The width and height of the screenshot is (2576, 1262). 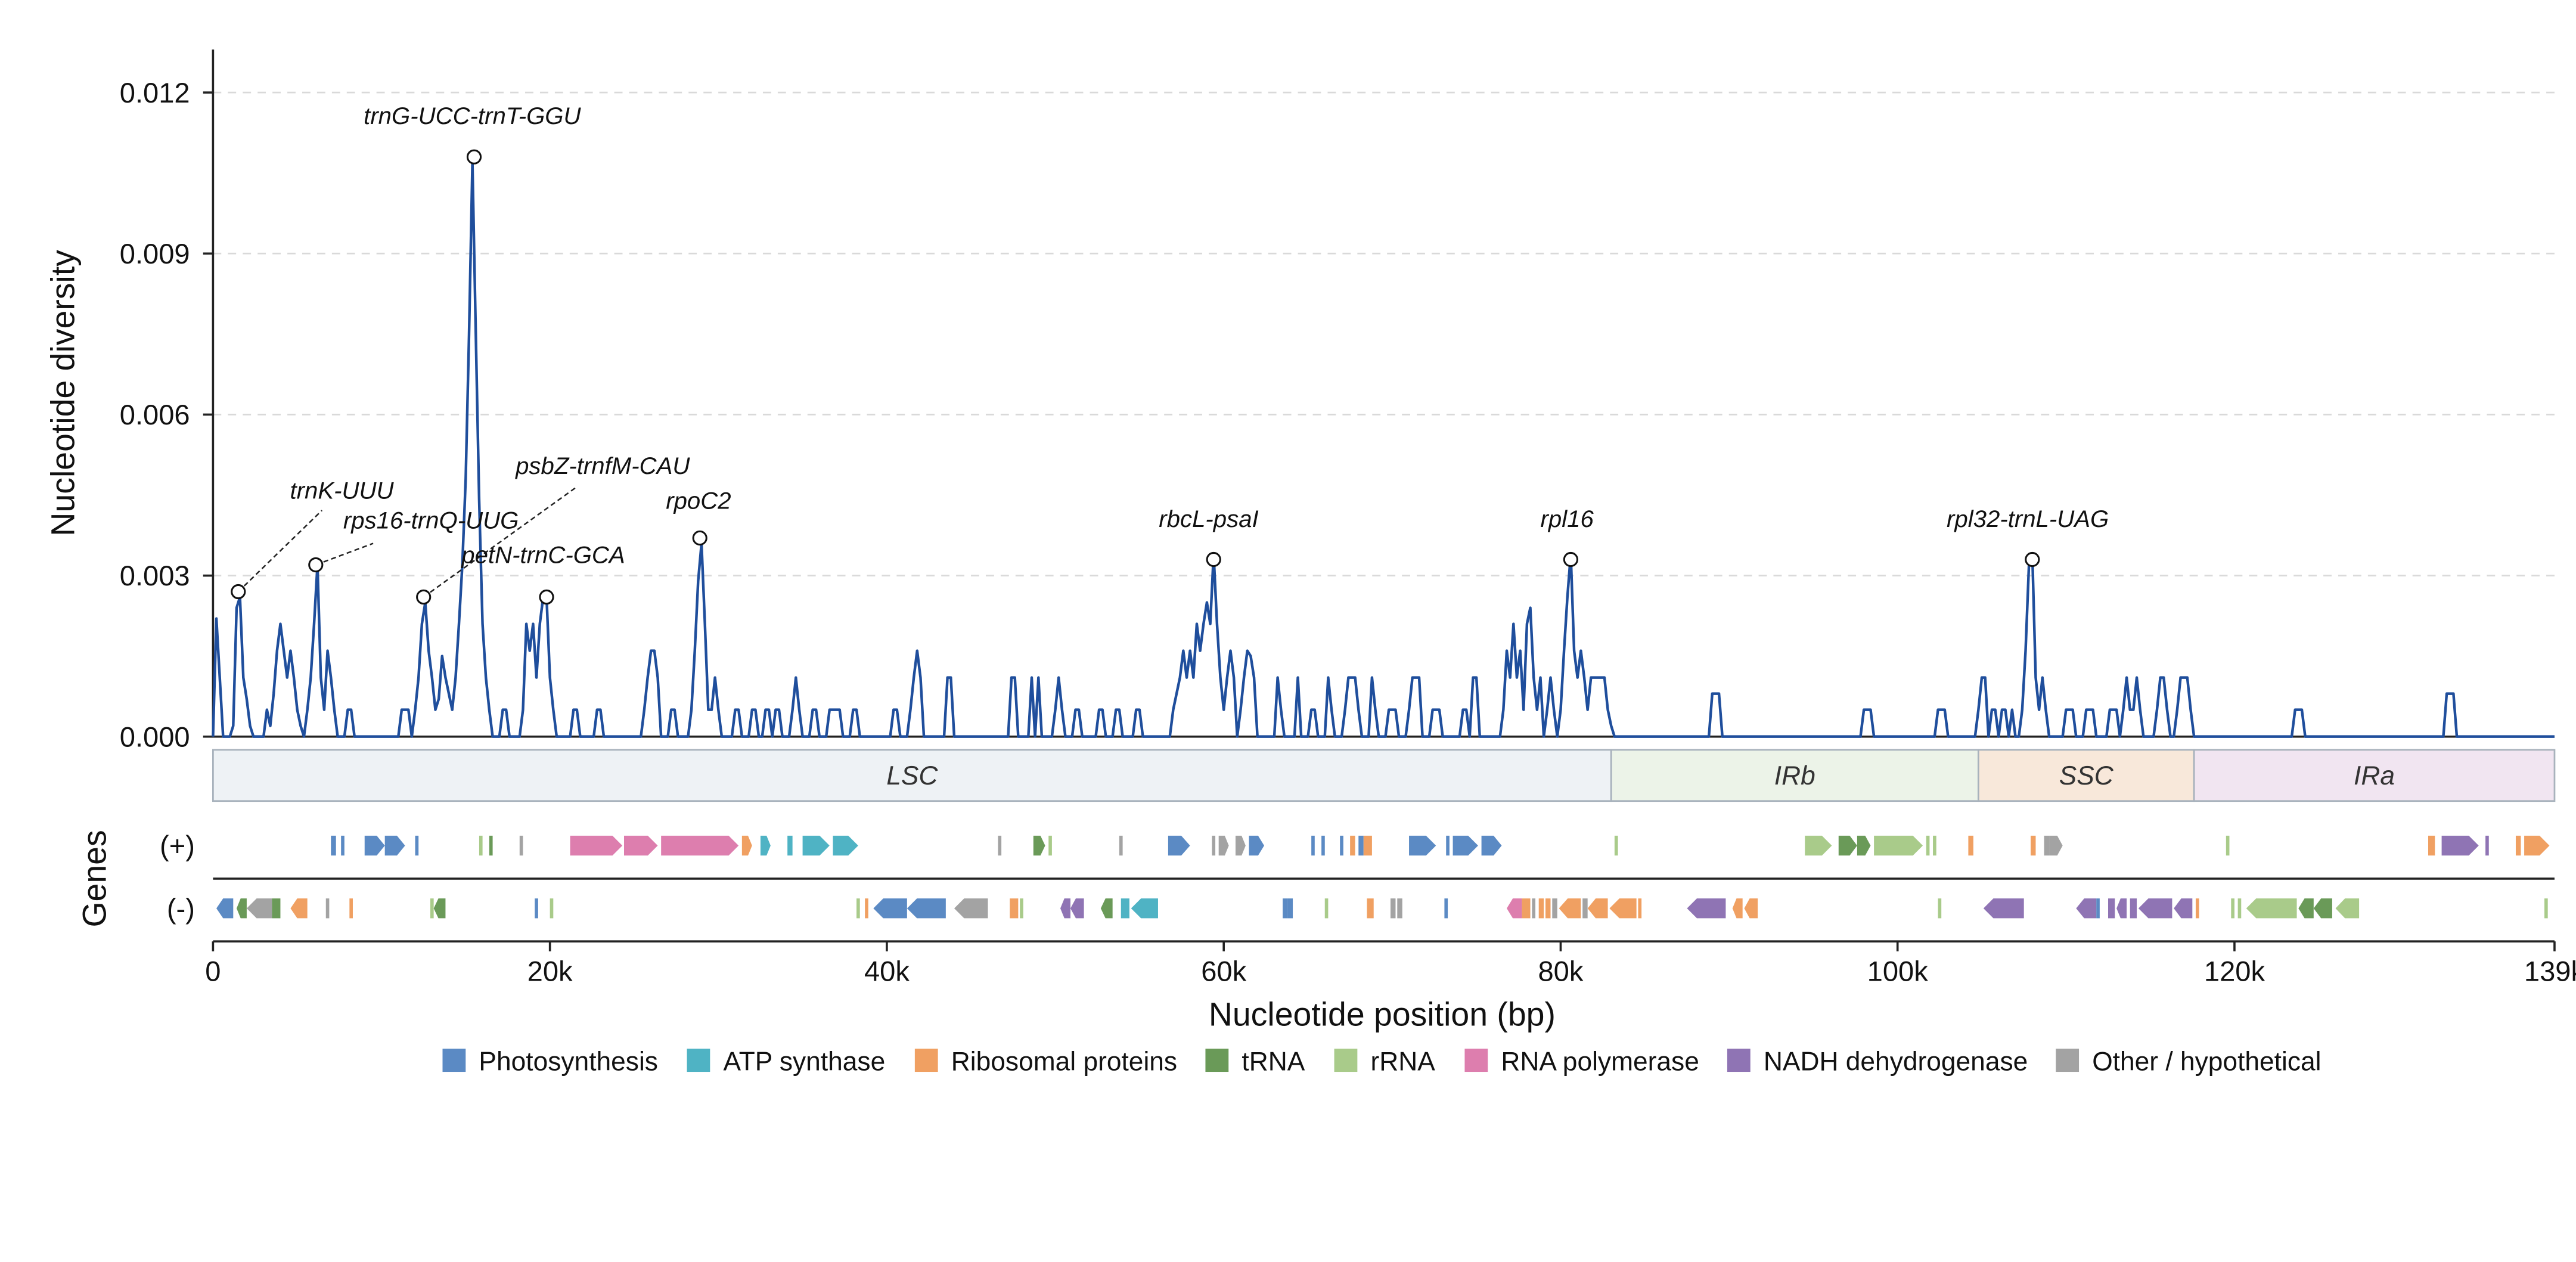 I want to click on strand-plus-label: (+), so click(x=177, y=845).